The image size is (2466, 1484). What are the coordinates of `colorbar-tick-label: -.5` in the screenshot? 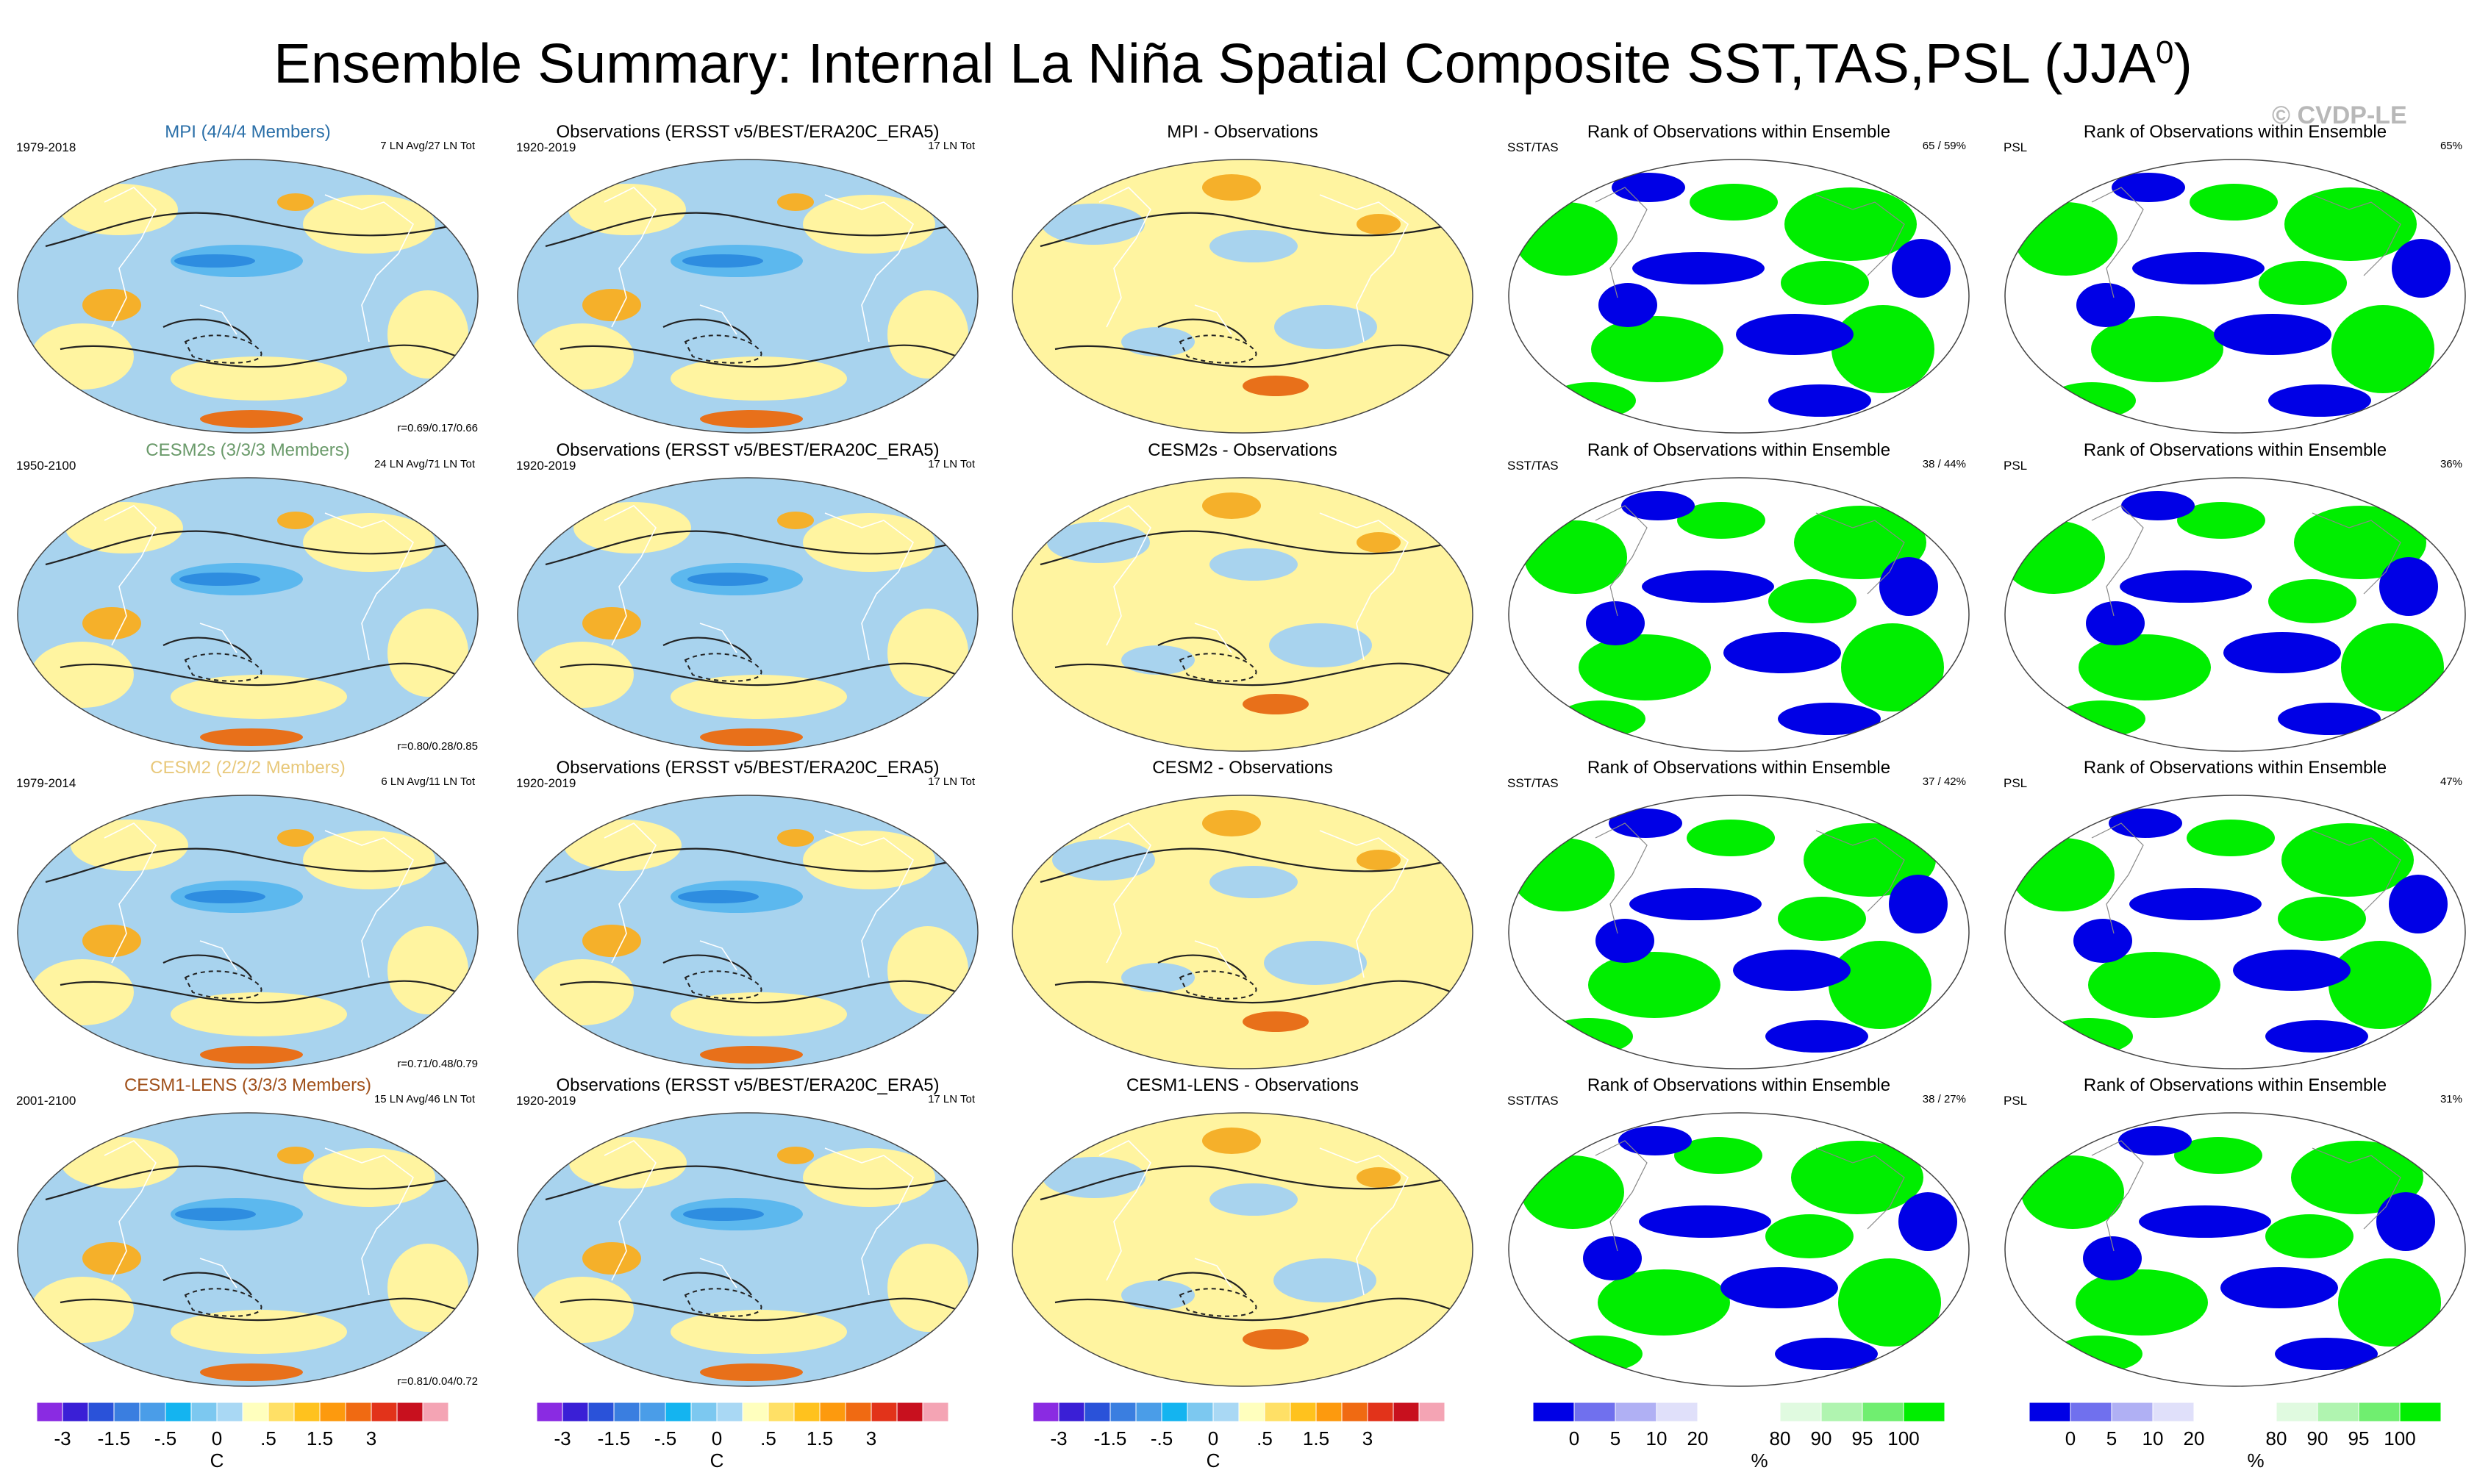 It's located at (665, 1438).